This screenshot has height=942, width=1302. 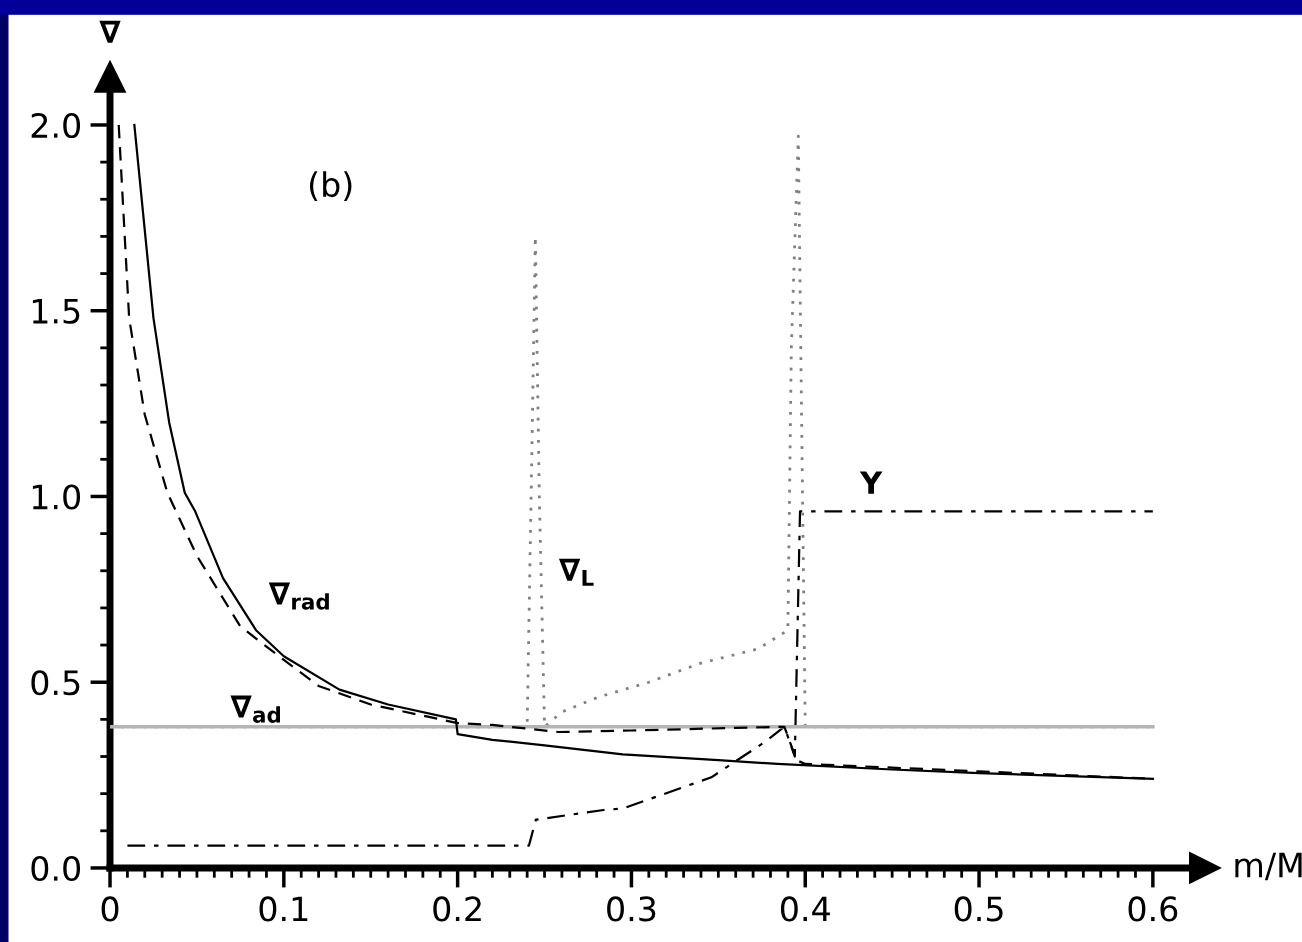 I want to click on series-label: ∇$_{rad}$, so click(x=298, y=596).